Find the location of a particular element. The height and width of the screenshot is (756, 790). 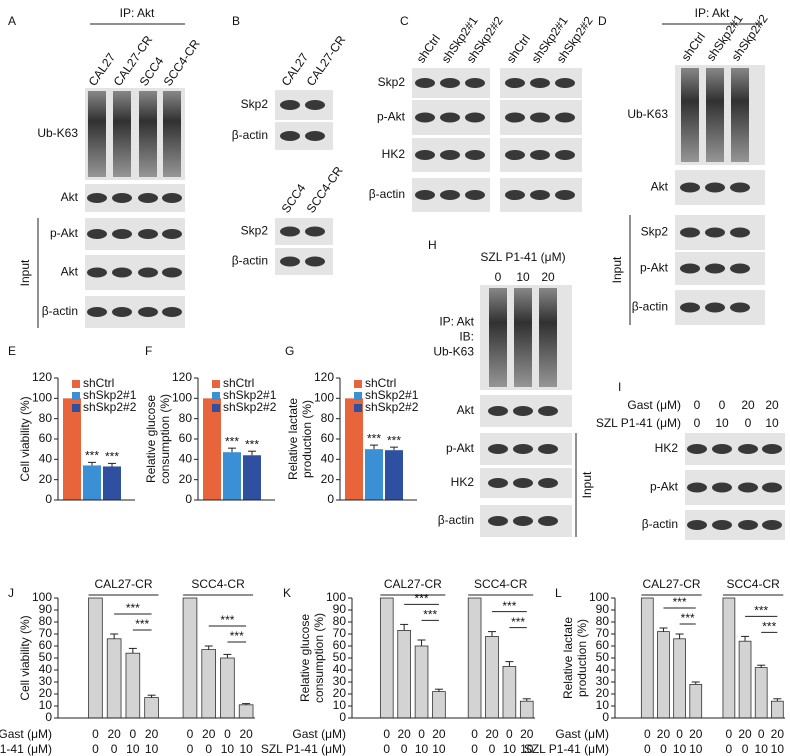

y-tick-label: 70 is located at coordinates (603, 633).